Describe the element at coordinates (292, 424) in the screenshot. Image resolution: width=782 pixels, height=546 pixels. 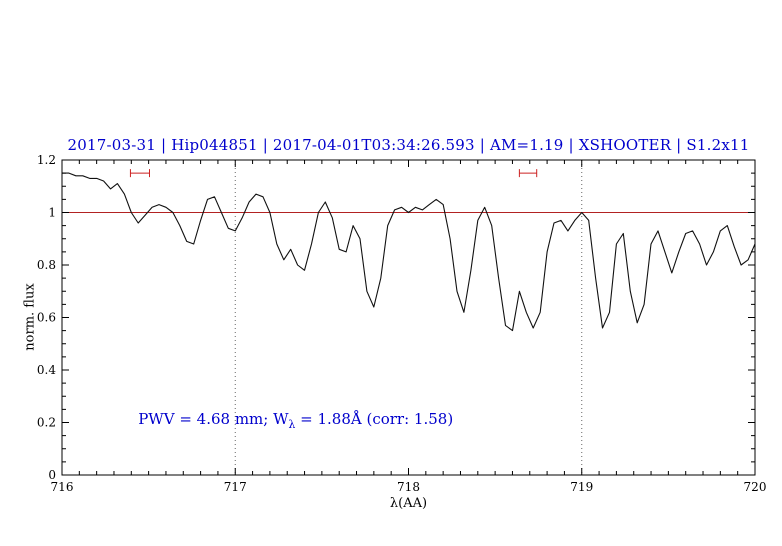
I see `pwv-annotation-subscript: λ` at that location.